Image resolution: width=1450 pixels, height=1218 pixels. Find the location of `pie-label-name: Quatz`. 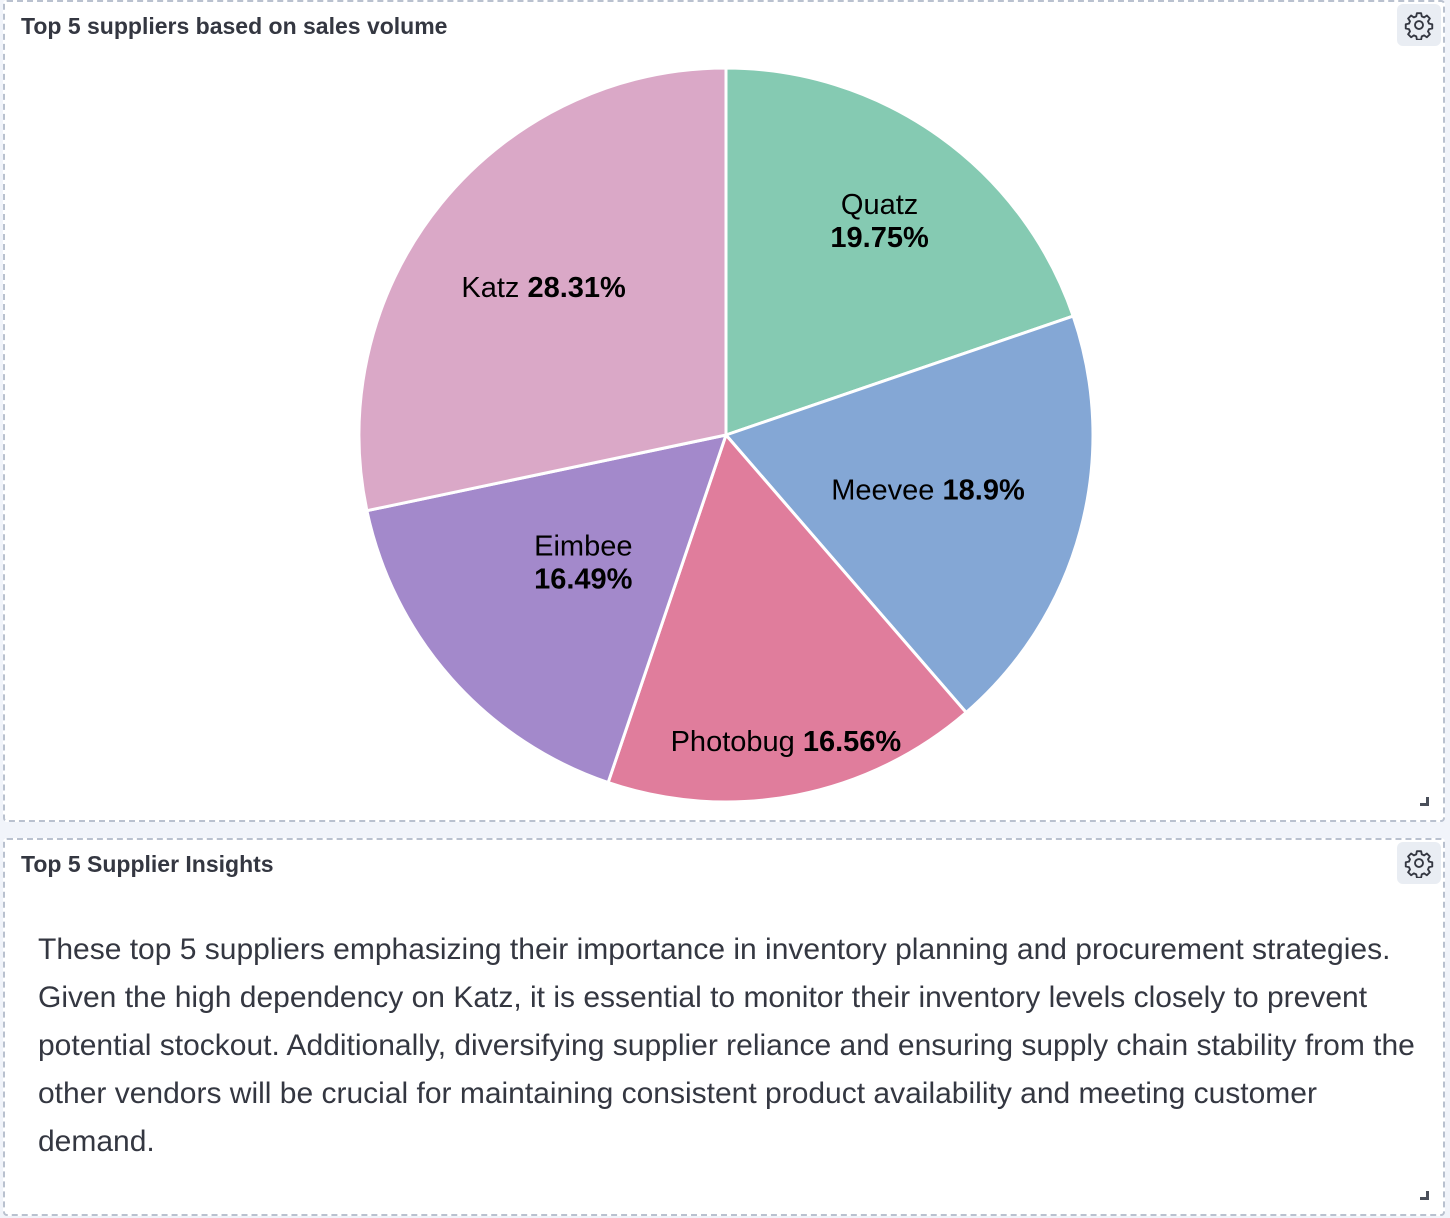

pie-label-name: Quatz is located at coordinates (879, 205).